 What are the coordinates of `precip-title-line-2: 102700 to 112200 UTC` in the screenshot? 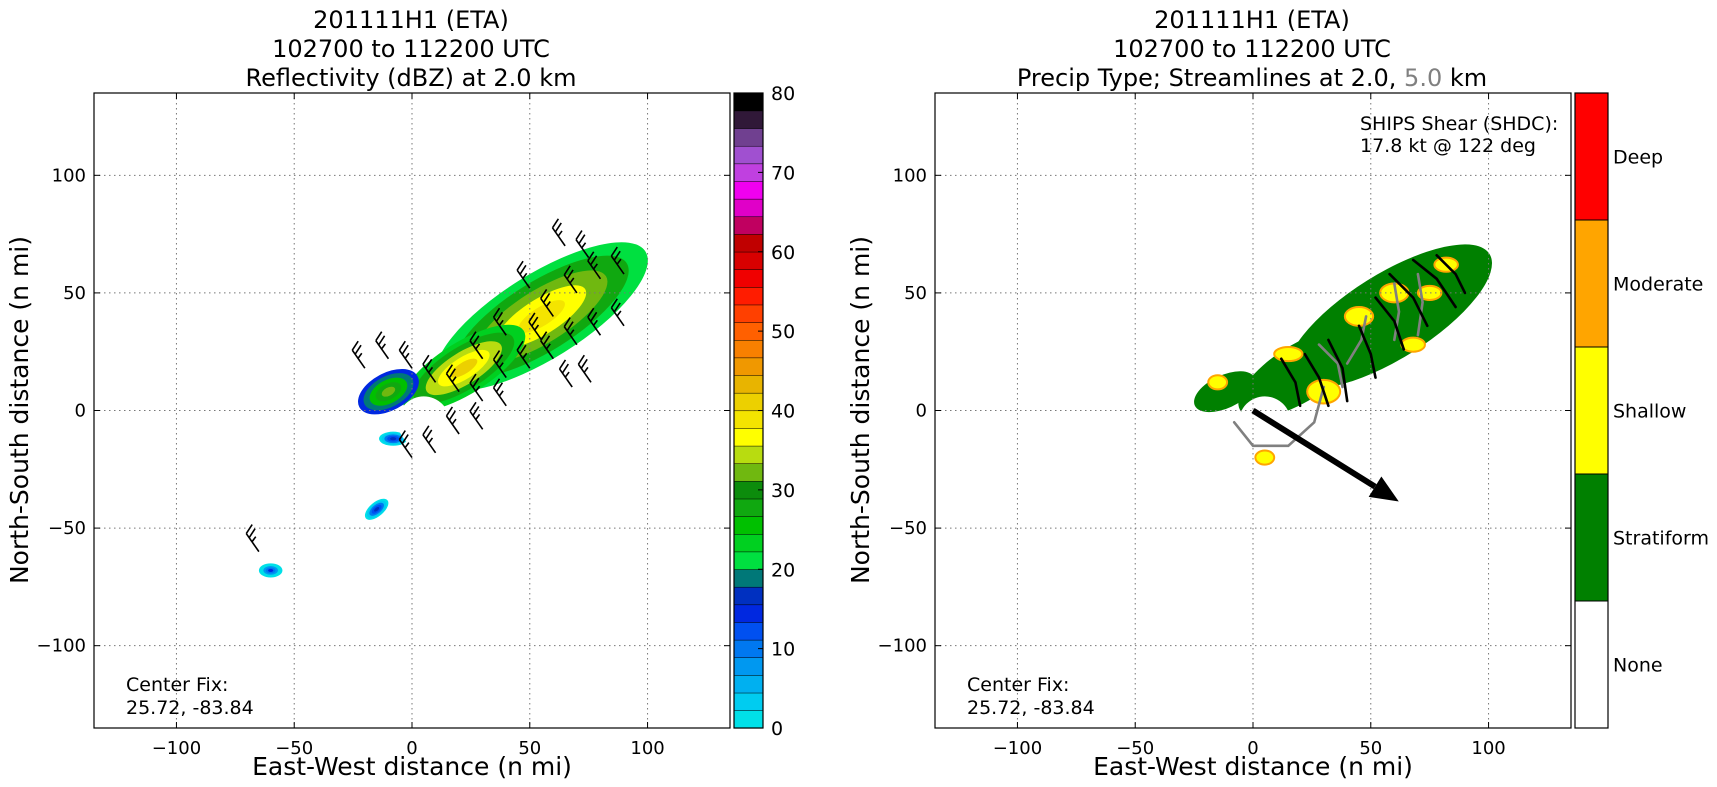 It's located at (1252, 49).